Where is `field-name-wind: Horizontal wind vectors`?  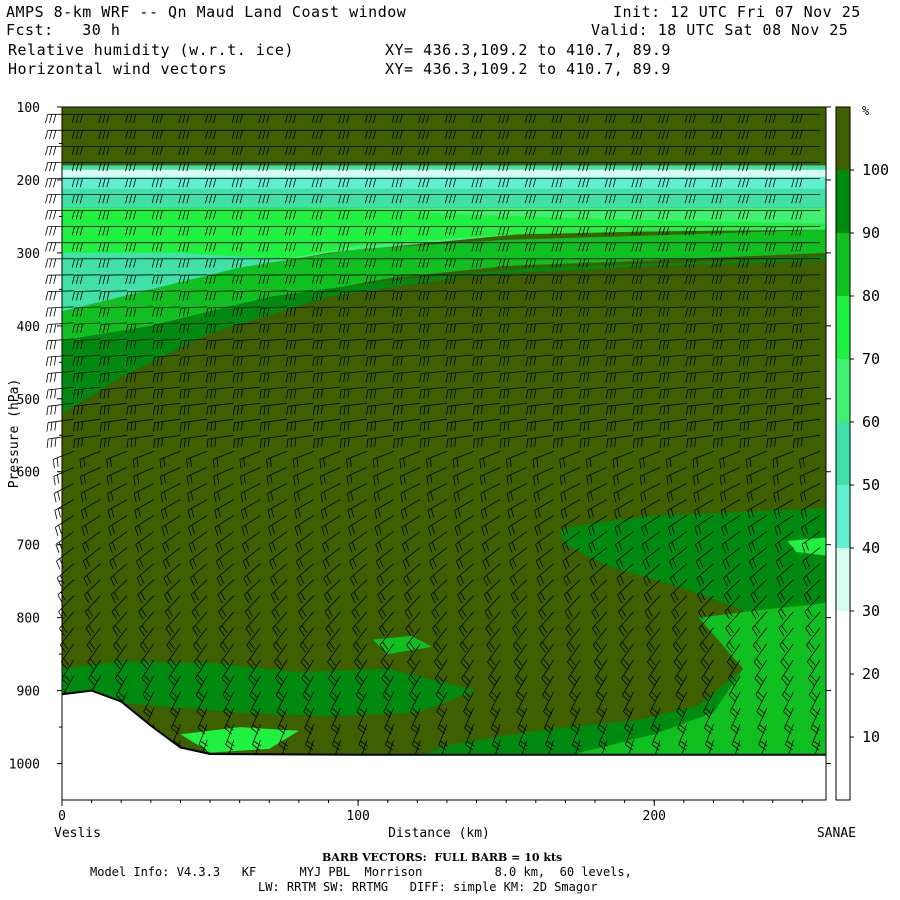
field-name-wind: Horizontal wind vectors is located at coordinates (118, 69).